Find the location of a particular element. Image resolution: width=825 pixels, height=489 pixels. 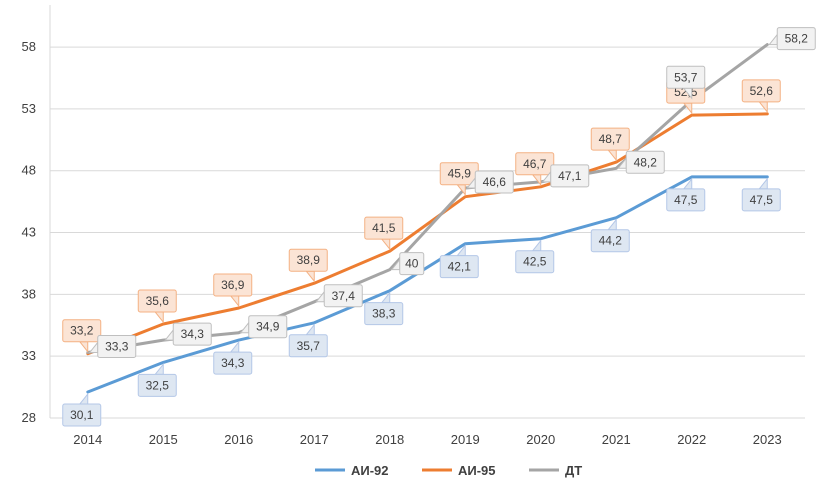

data-label-text: 34,9 is located at coordinates (268, 327).